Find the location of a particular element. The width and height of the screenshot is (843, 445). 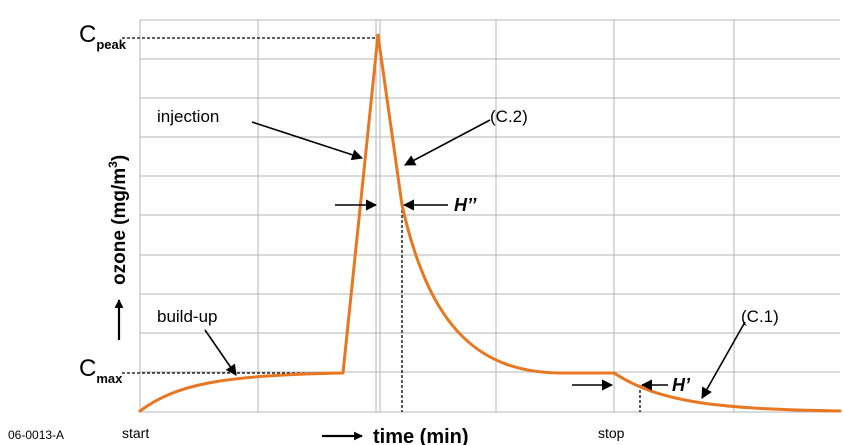

c-max-label: Cmax is located at coordinates (101, 370).